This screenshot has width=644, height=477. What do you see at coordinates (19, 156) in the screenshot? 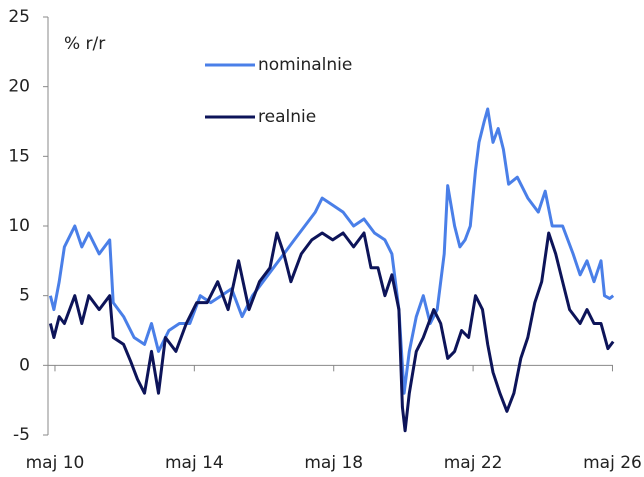
I see `y-tick-label: 15` at bounding box center [19, 156].